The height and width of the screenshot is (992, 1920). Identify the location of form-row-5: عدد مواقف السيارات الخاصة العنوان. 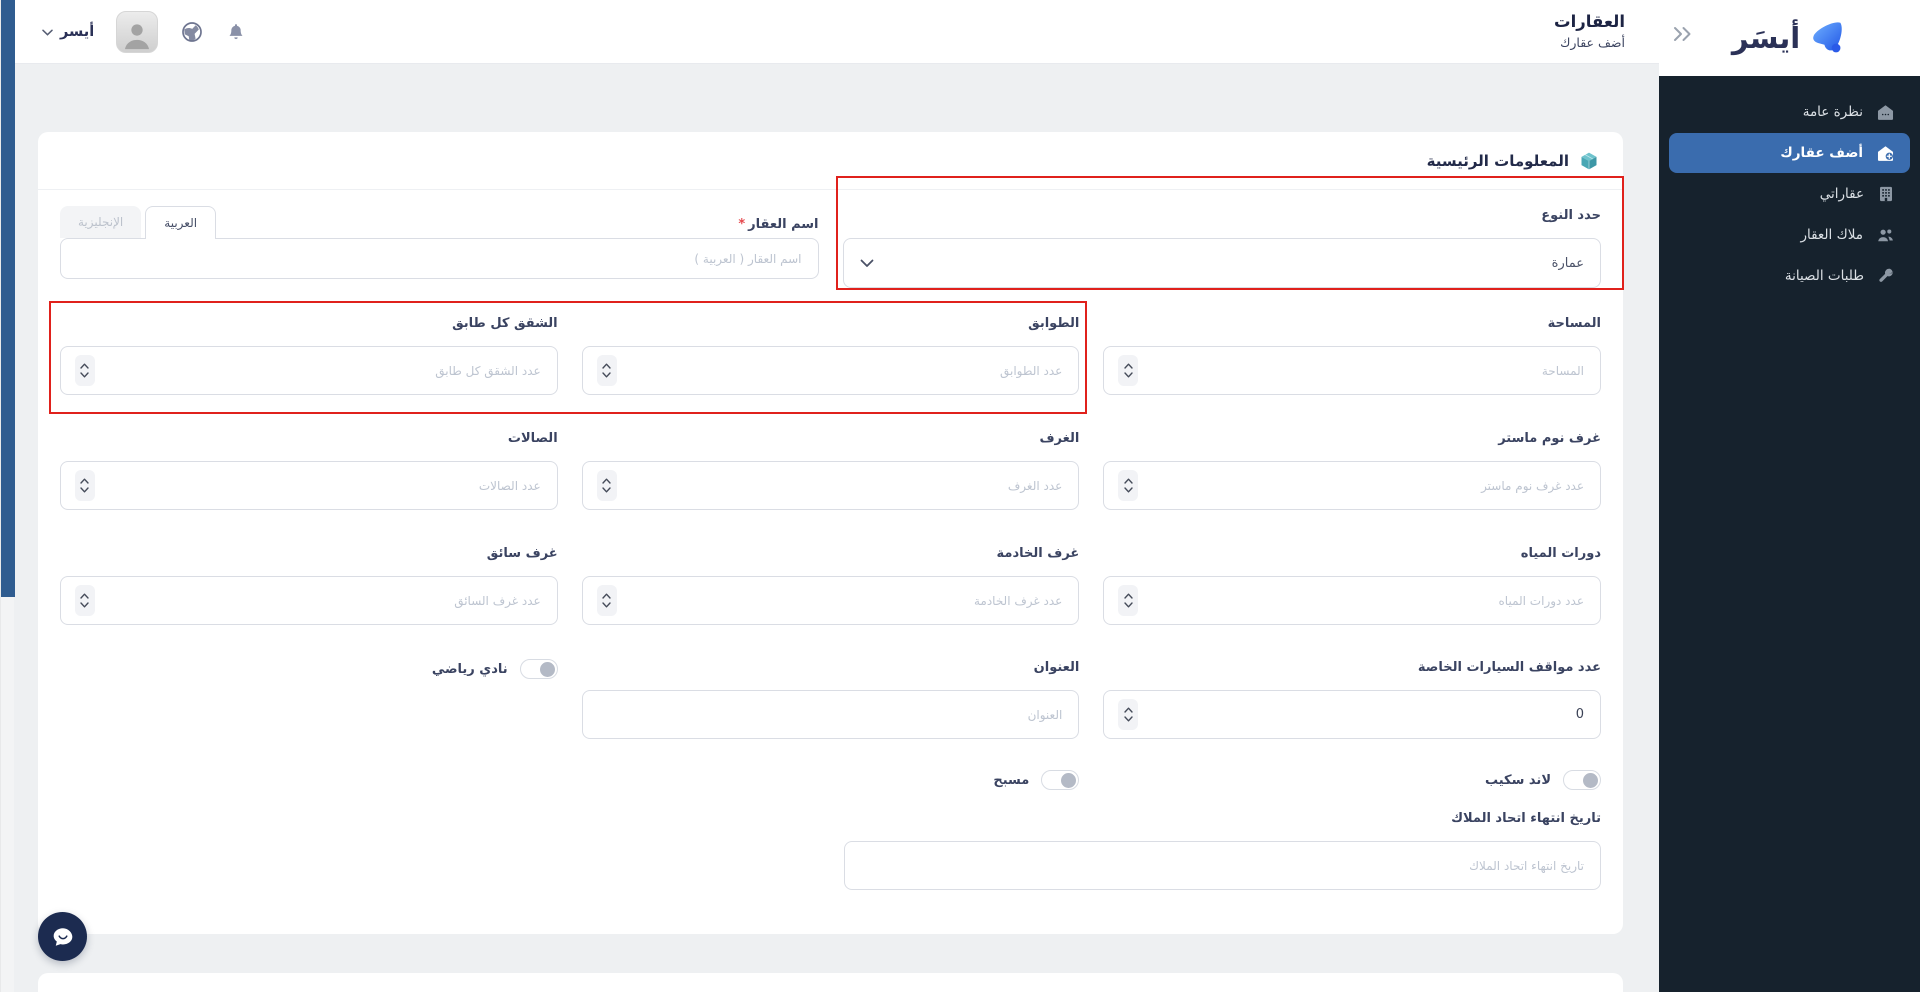
(830, 698).